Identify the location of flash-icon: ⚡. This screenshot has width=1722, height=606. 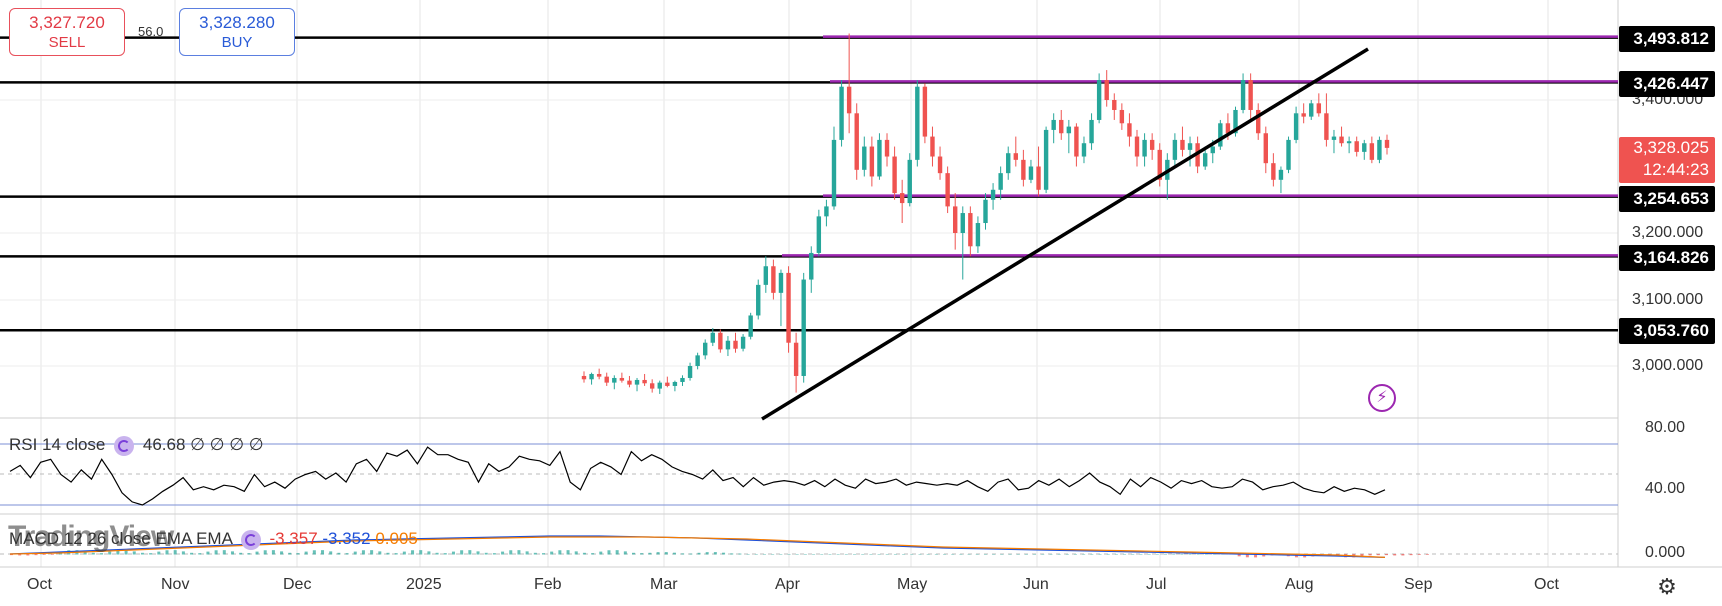
(1382, 398).